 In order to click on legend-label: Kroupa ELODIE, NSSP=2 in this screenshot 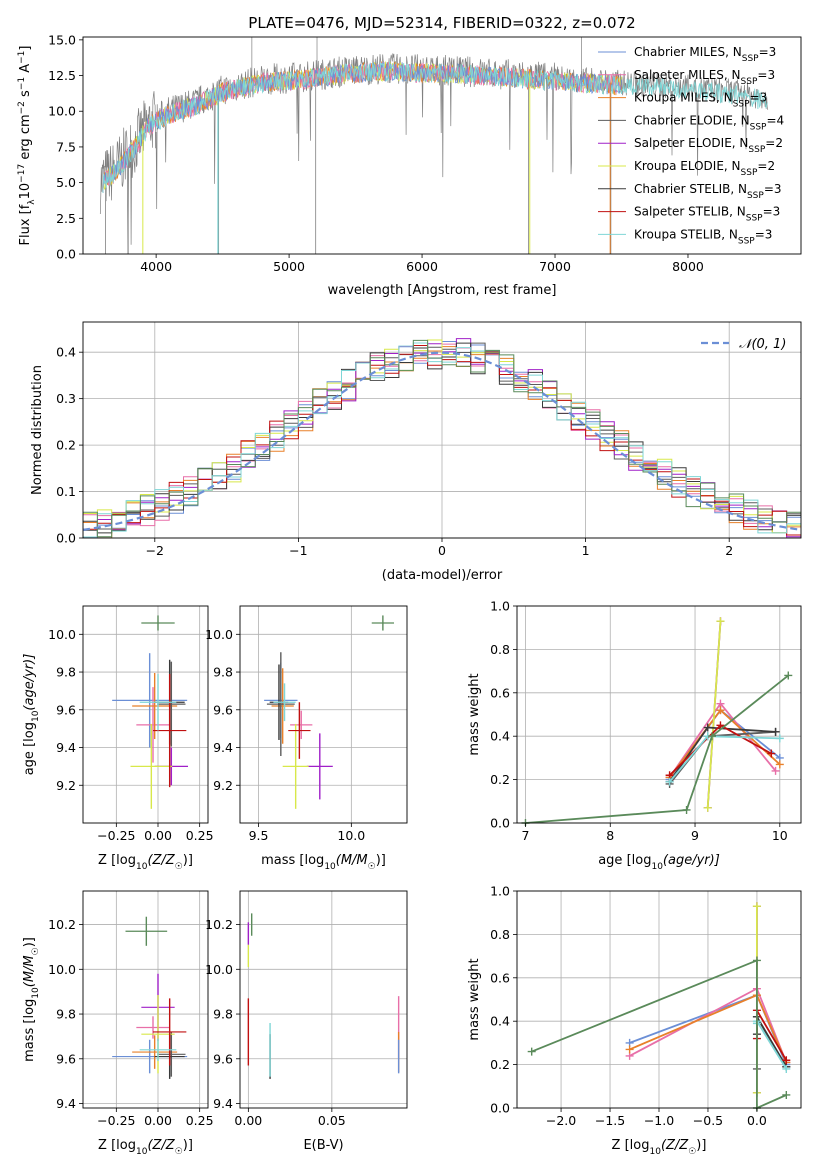, I will do `click(704, 168)`.